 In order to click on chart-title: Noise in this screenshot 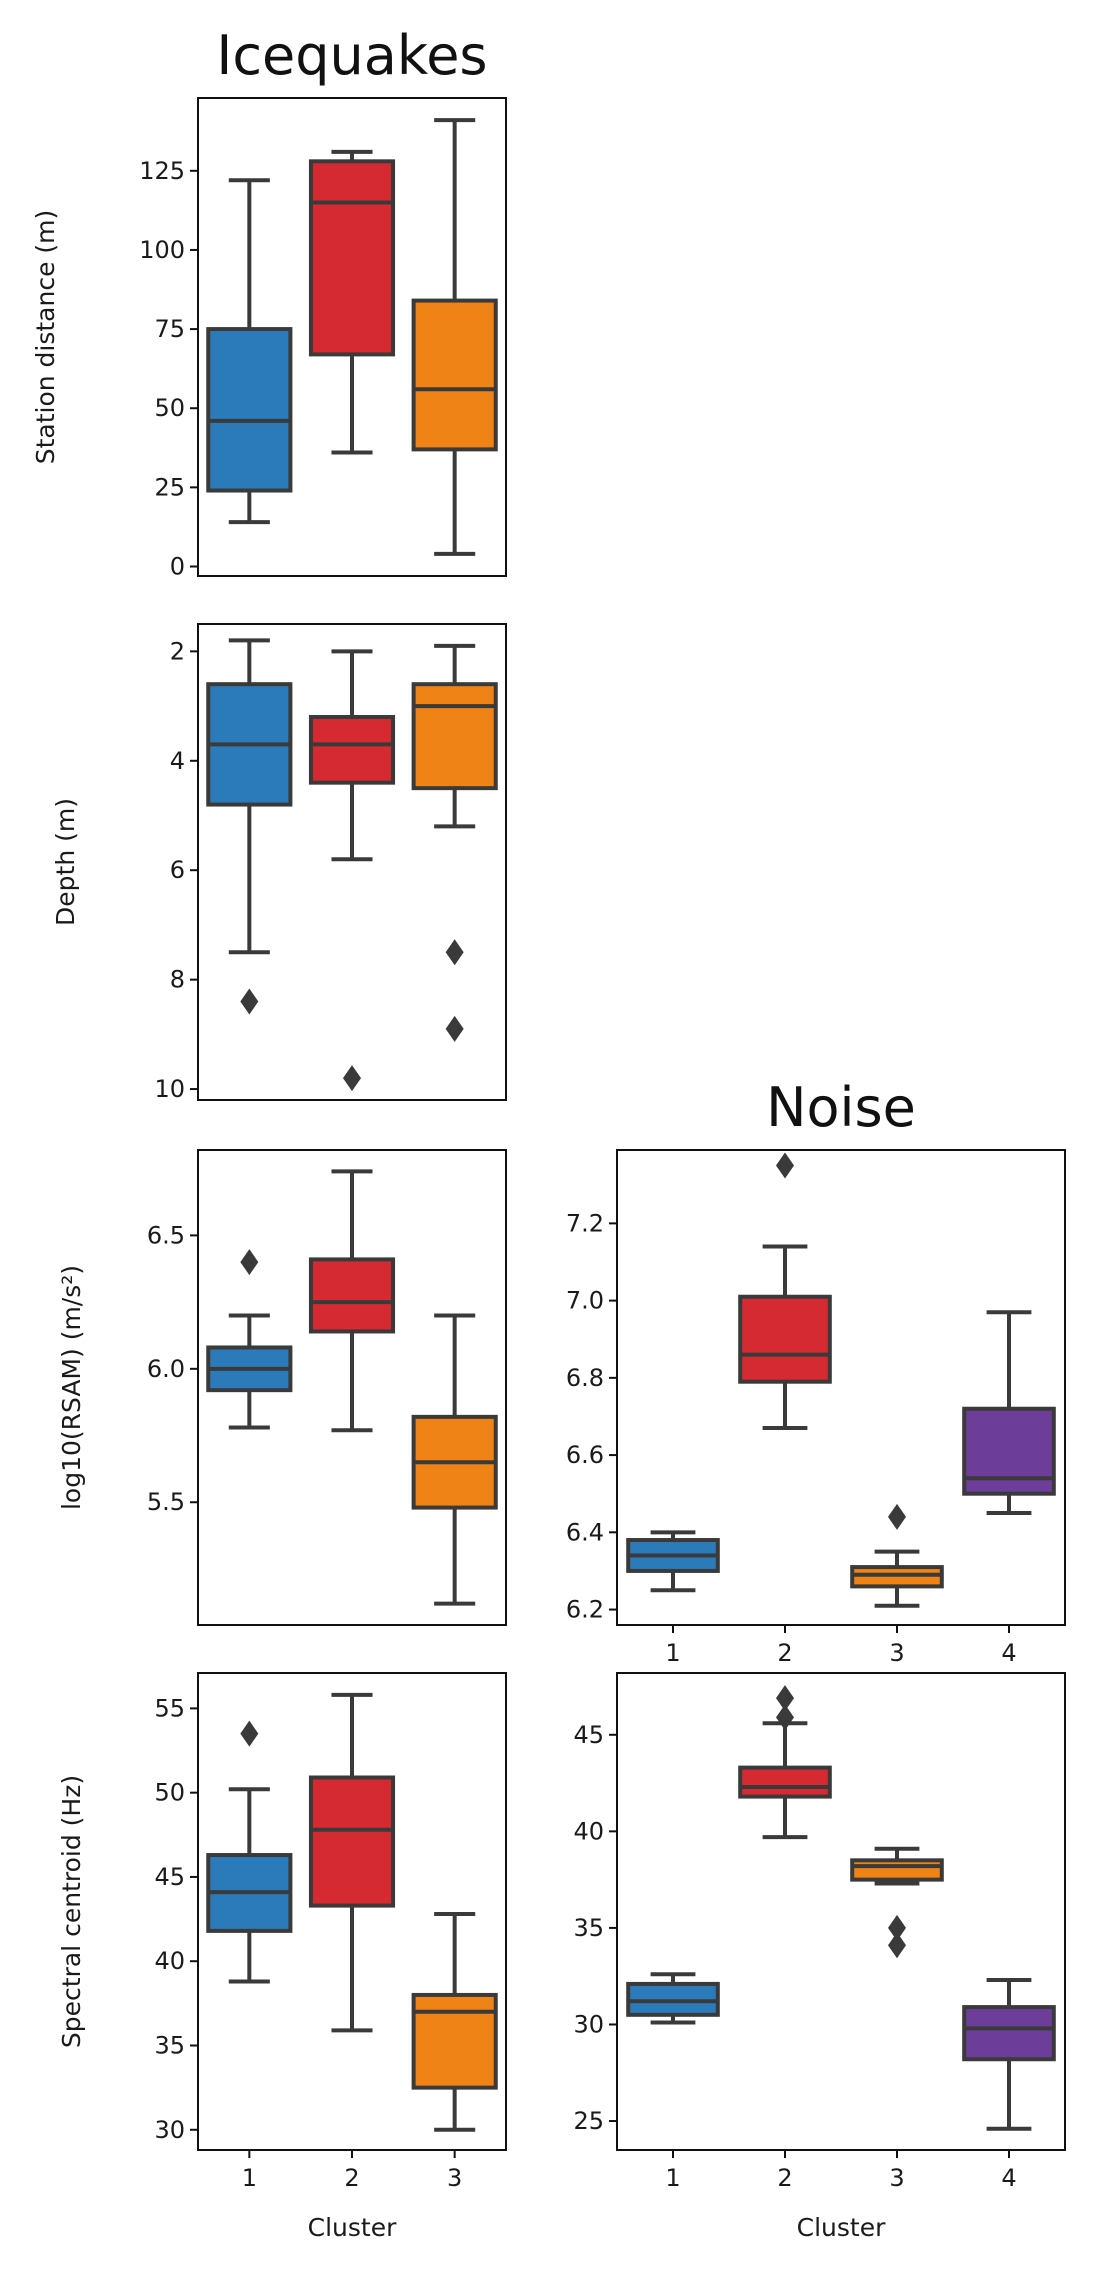, I will do `click(841, 1107)`.